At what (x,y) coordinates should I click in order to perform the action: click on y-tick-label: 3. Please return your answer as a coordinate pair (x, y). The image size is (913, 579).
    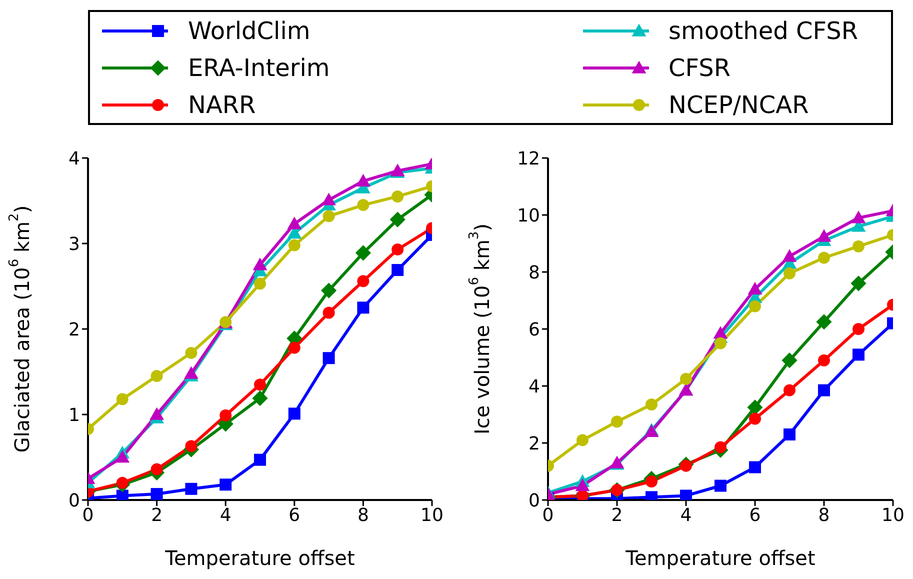
    Looking at the image, I should click on (74, 244).